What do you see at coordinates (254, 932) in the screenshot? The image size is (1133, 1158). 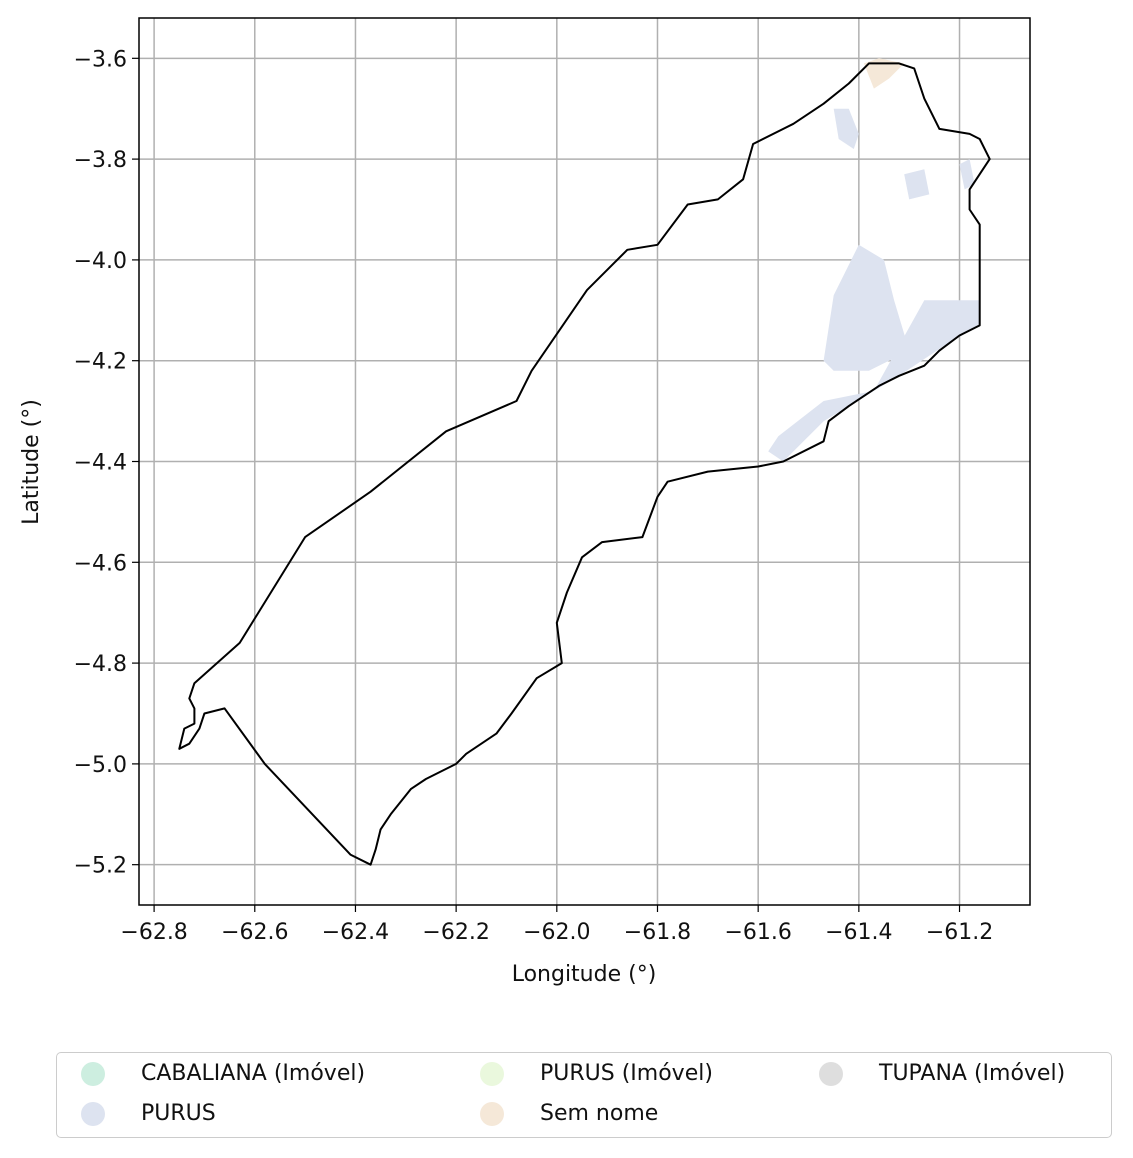 I see `x-tick-label: −62.6` at bounding box center [254, 932].